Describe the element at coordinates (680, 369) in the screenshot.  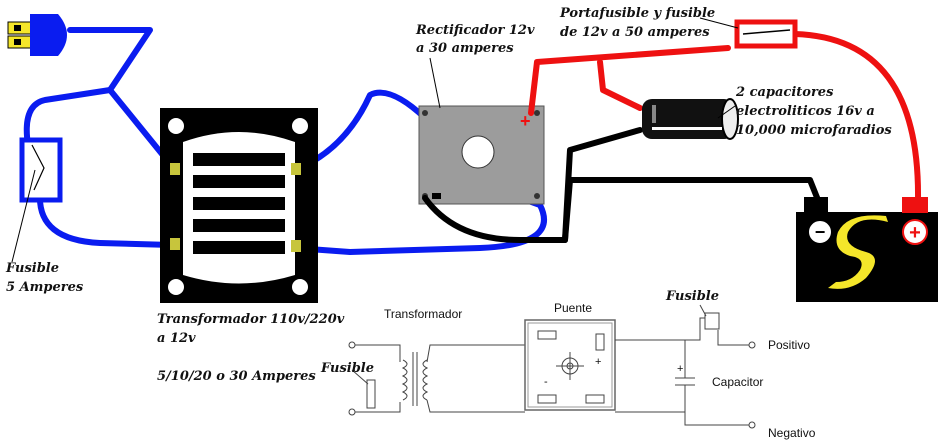
I see `schematic-cap-plus: +` at that location.